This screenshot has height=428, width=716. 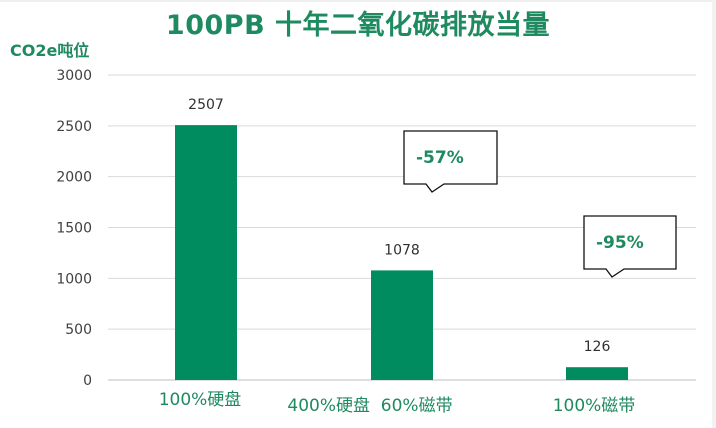 What do you see at coordinates (74, 279) in the screenshot?
I see `y-tick-label: 1000` at bounding box center [74, 279].